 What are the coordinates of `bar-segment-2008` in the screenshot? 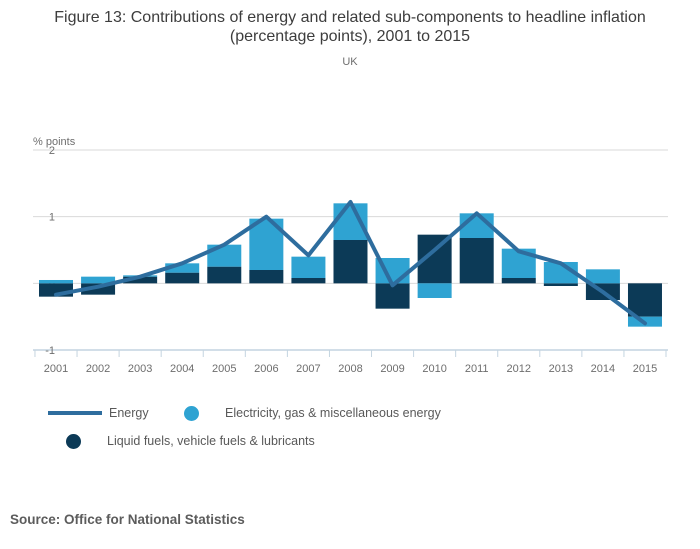 It's located at (350, 261).